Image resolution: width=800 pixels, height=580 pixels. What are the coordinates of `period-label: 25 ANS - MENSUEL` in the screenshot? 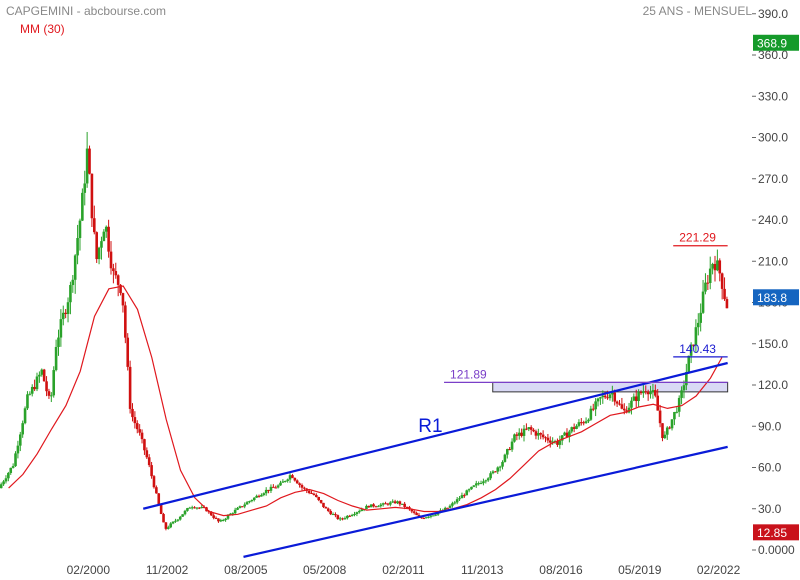 It's located at (697, 11).